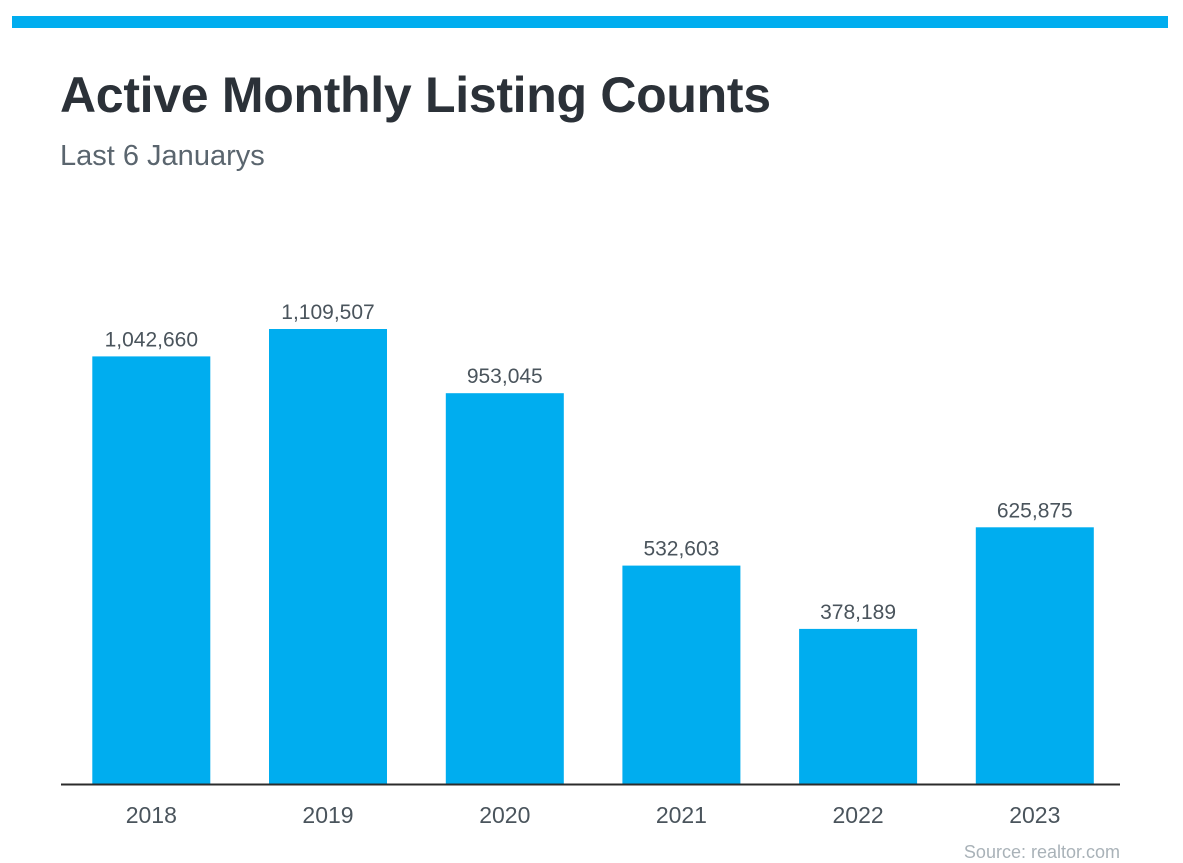  I want to click on top-accent-bar, so click(590, 22).